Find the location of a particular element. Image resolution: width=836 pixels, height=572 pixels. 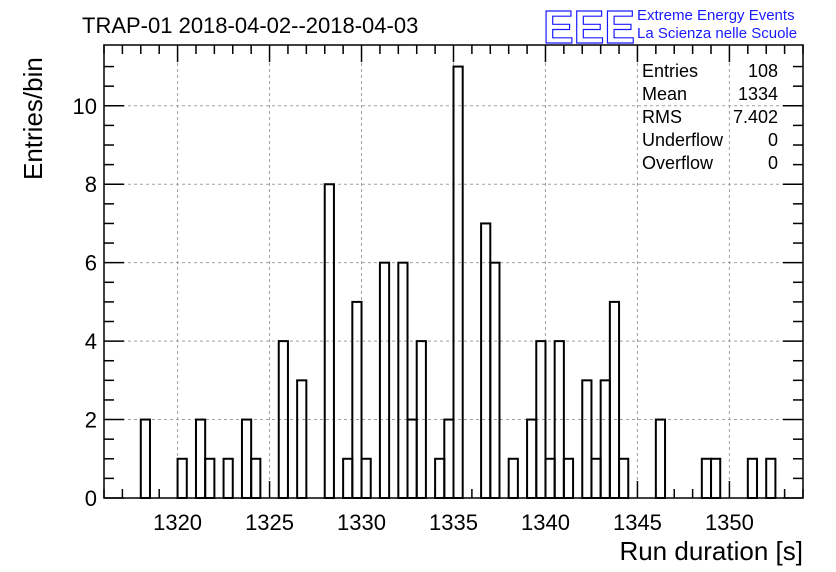

y-tick-label: 4 is located at coordinates (91, 341).